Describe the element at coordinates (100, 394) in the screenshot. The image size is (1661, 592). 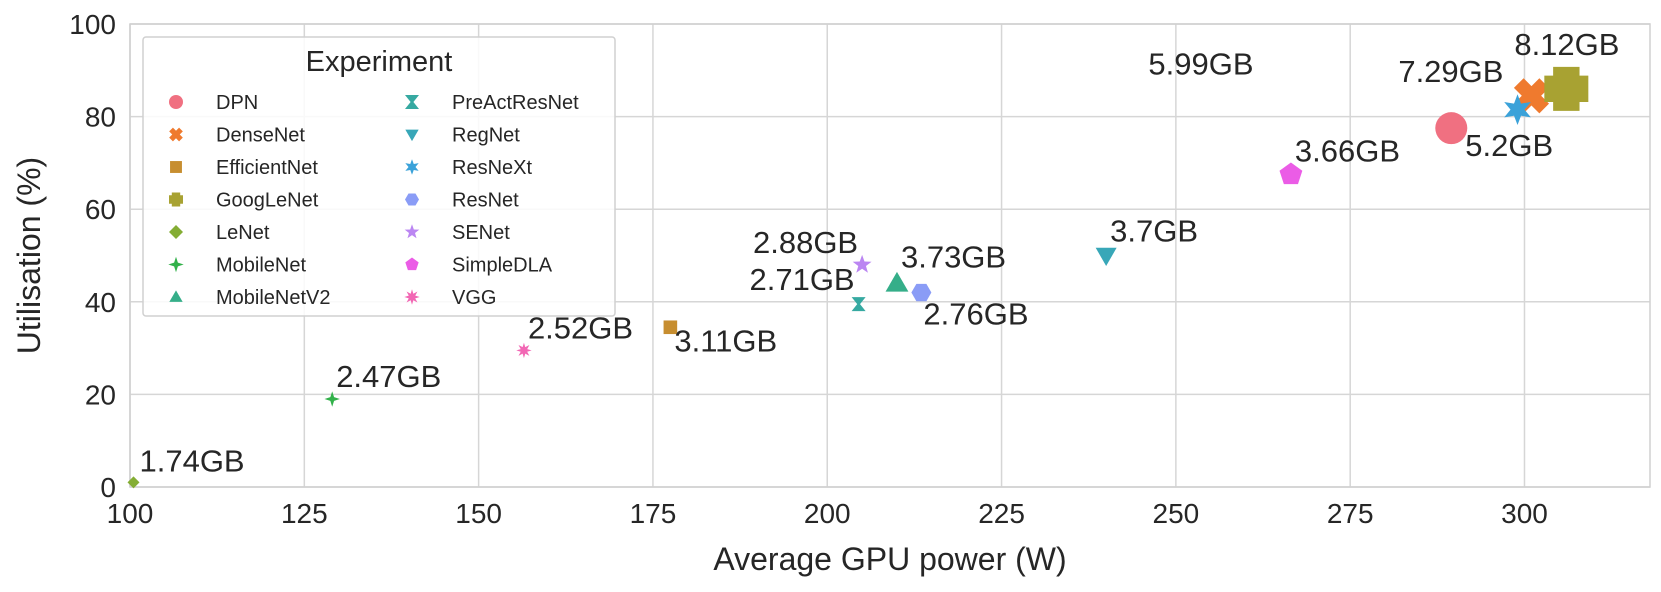
I see `y-tick-label: 20` at that location.